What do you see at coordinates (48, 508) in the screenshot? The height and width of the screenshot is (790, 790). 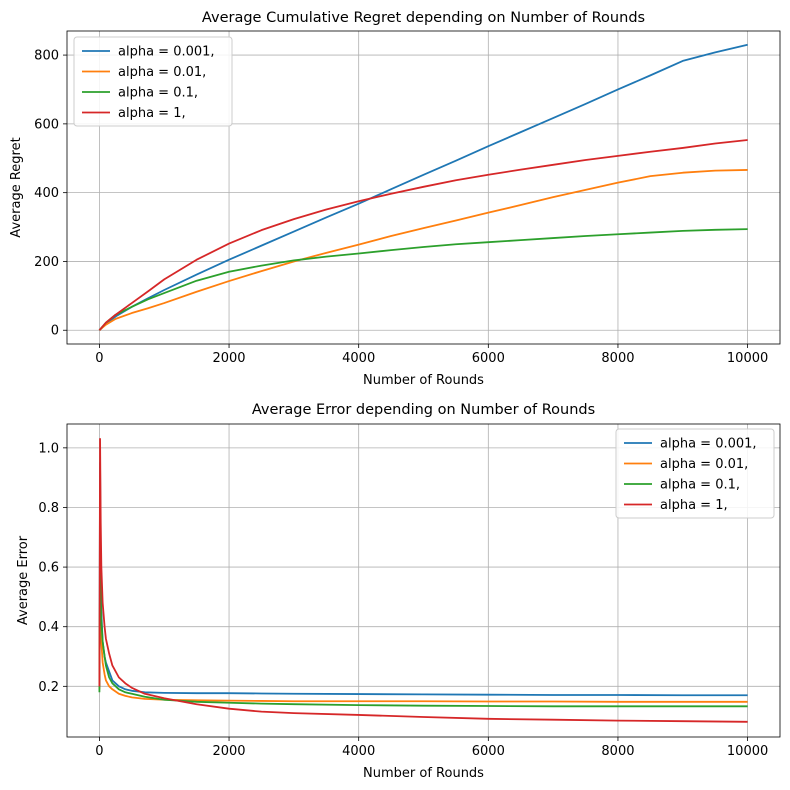 I see `y-tick-label: 0.8` at bounding box center [48, 508].